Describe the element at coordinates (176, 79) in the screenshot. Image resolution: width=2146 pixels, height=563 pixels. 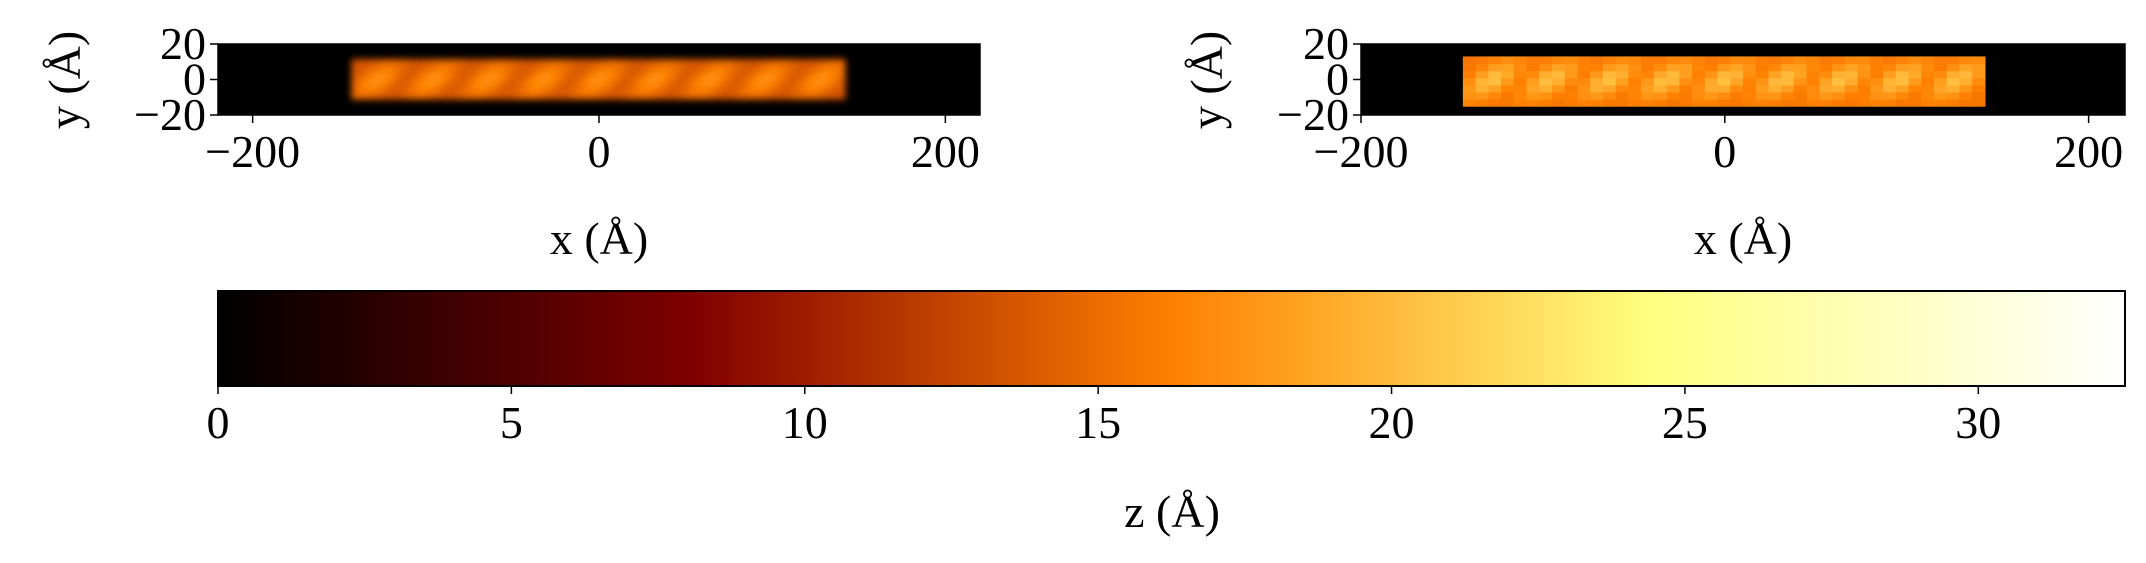
I see `left-y-ticks: 200−20` at that location.